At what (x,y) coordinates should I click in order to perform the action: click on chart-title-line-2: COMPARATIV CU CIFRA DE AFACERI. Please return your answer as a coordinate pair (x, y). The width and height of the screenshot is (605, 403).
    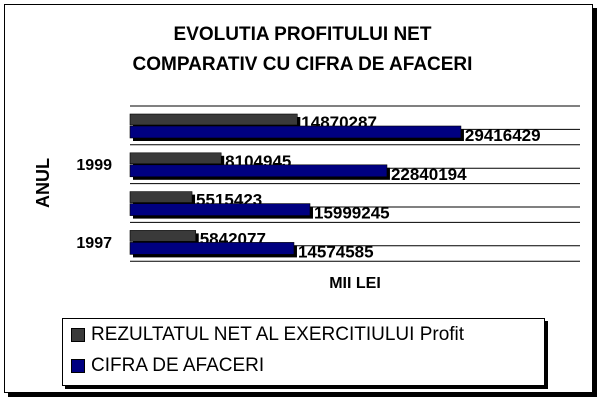
    Looking at the image, I should click on (302, 64).